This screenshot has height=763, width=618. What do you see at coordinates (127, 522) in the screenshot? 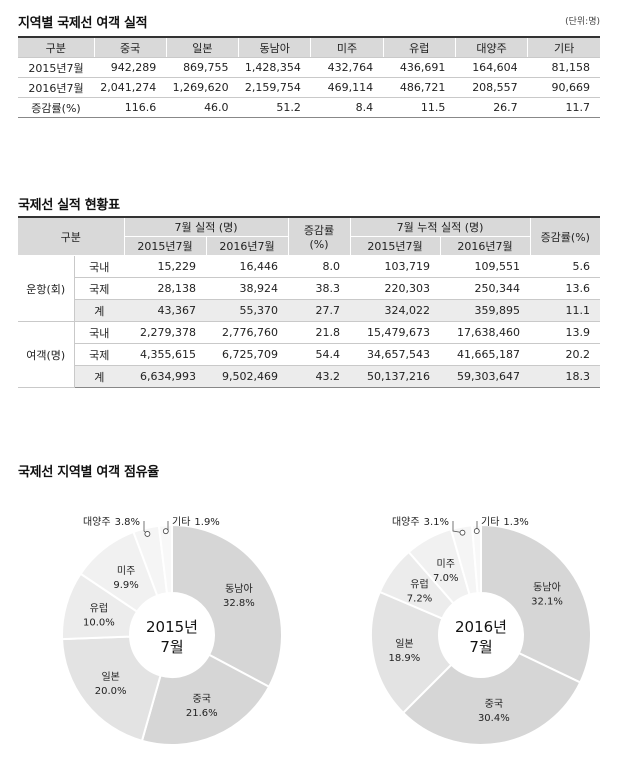
I see `callout-value: 3.8%` at bounding box center [127, 522].